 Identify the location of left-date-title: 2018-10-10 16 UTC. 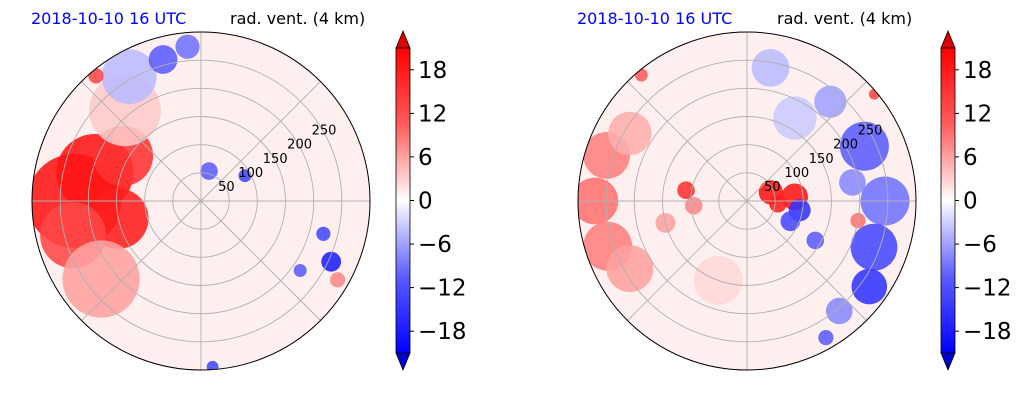
(108, 18).